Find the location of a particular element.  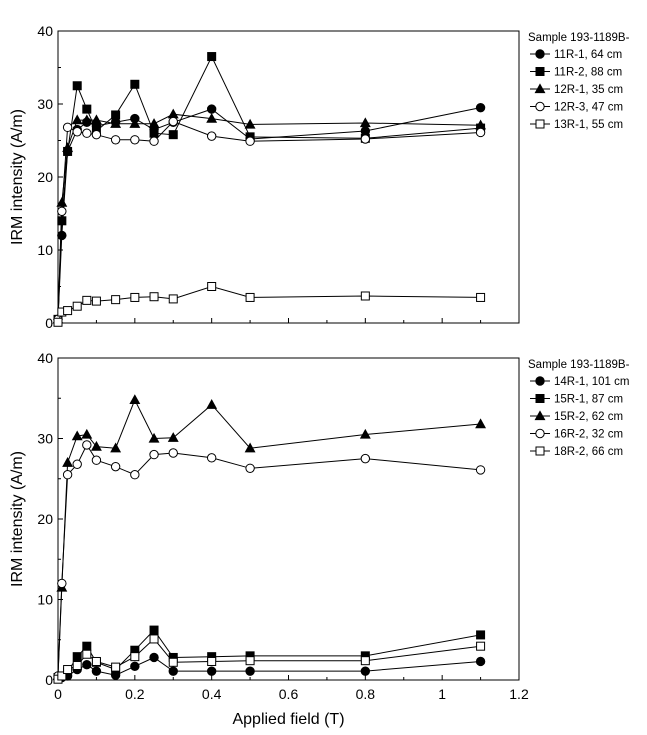

y-tick-label: 0 is located at coordinates (49, 680).